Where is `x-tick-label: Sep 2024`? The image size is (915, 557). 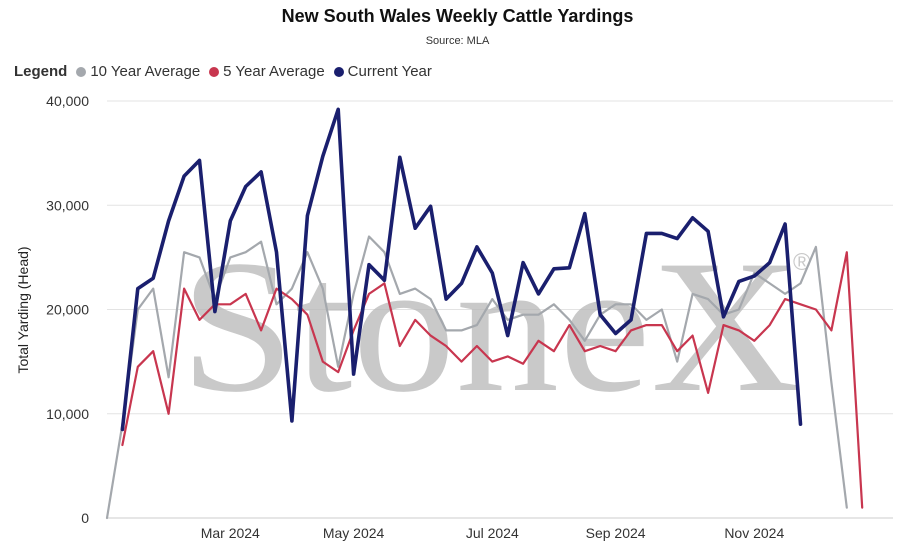
x-tick-label: Sep 2024 is located at coordinates (616, 533).